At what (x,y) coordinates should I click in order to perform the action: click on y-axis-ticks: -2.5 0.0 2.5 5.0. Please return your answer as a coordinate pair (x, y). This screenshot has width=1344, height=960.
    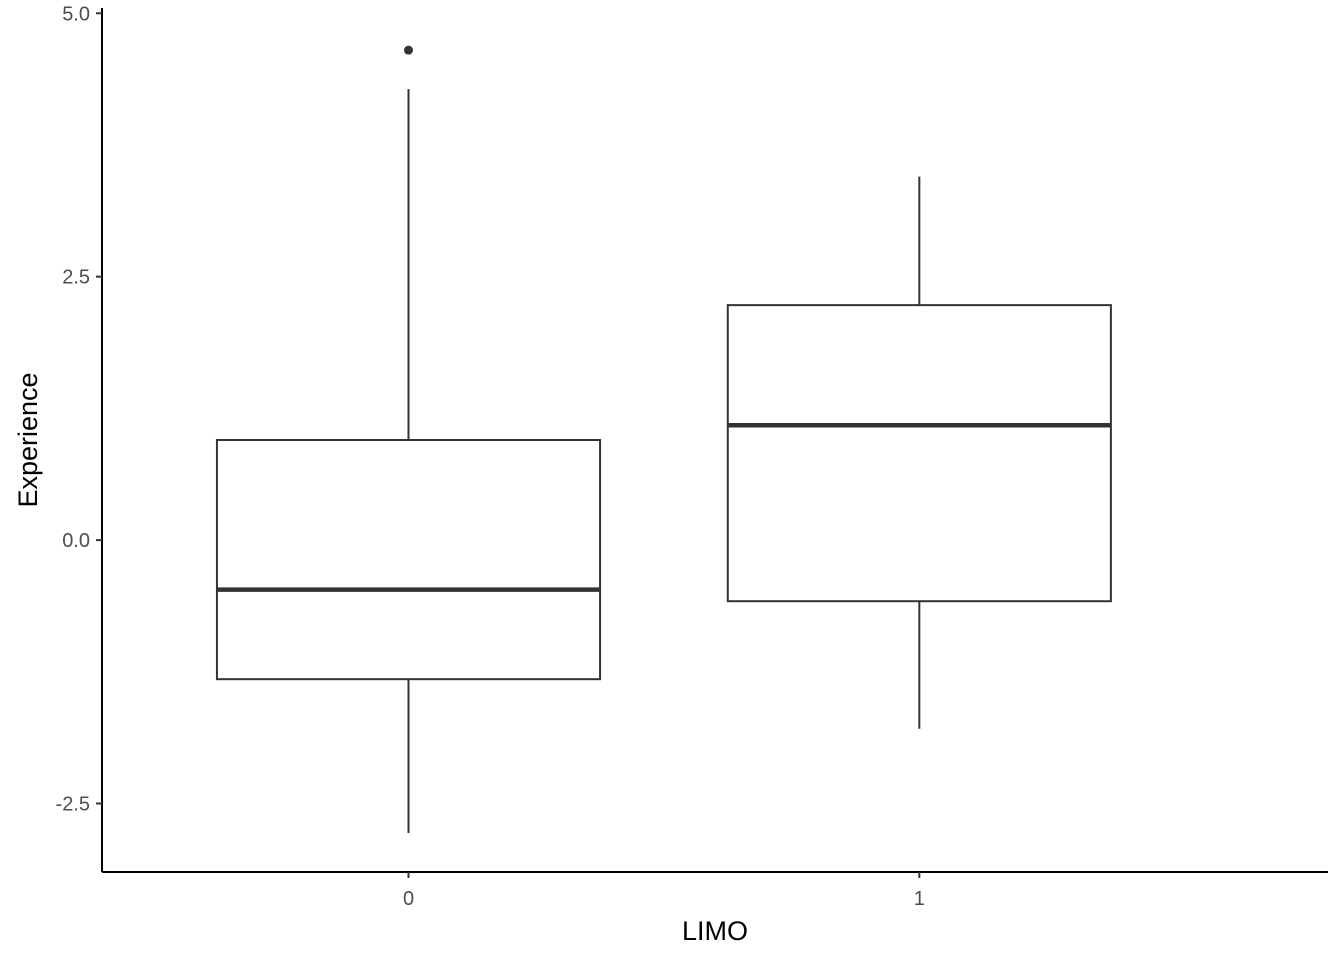
    Looking at the image, I should click on (79, 409).